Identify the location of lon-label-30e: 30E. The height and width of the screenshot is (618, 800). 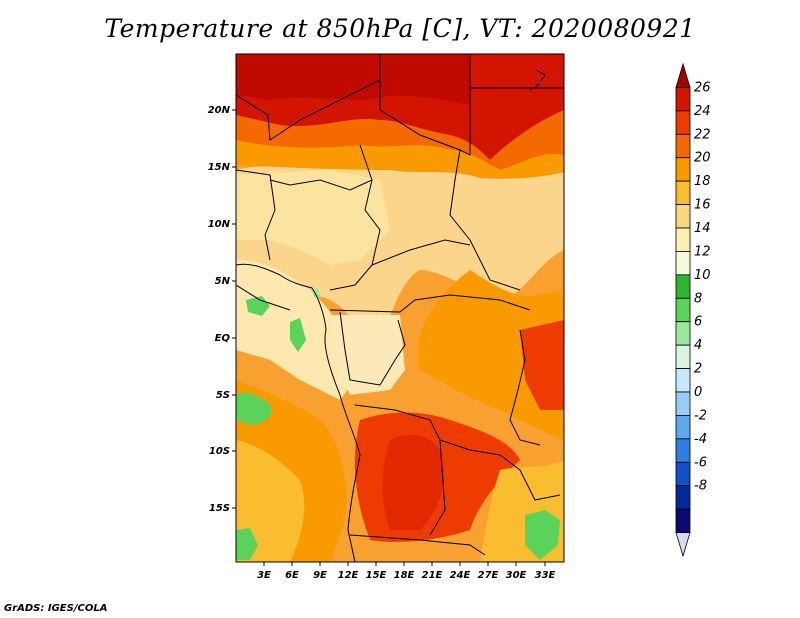
(516, 575).